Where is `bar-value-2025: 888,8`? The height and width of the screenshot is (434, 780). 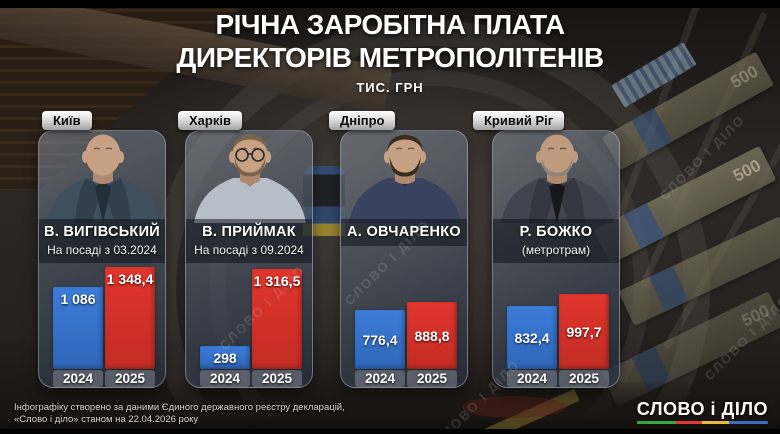 bar-value-2025: 888,8 is located at coordinates (432, 335).